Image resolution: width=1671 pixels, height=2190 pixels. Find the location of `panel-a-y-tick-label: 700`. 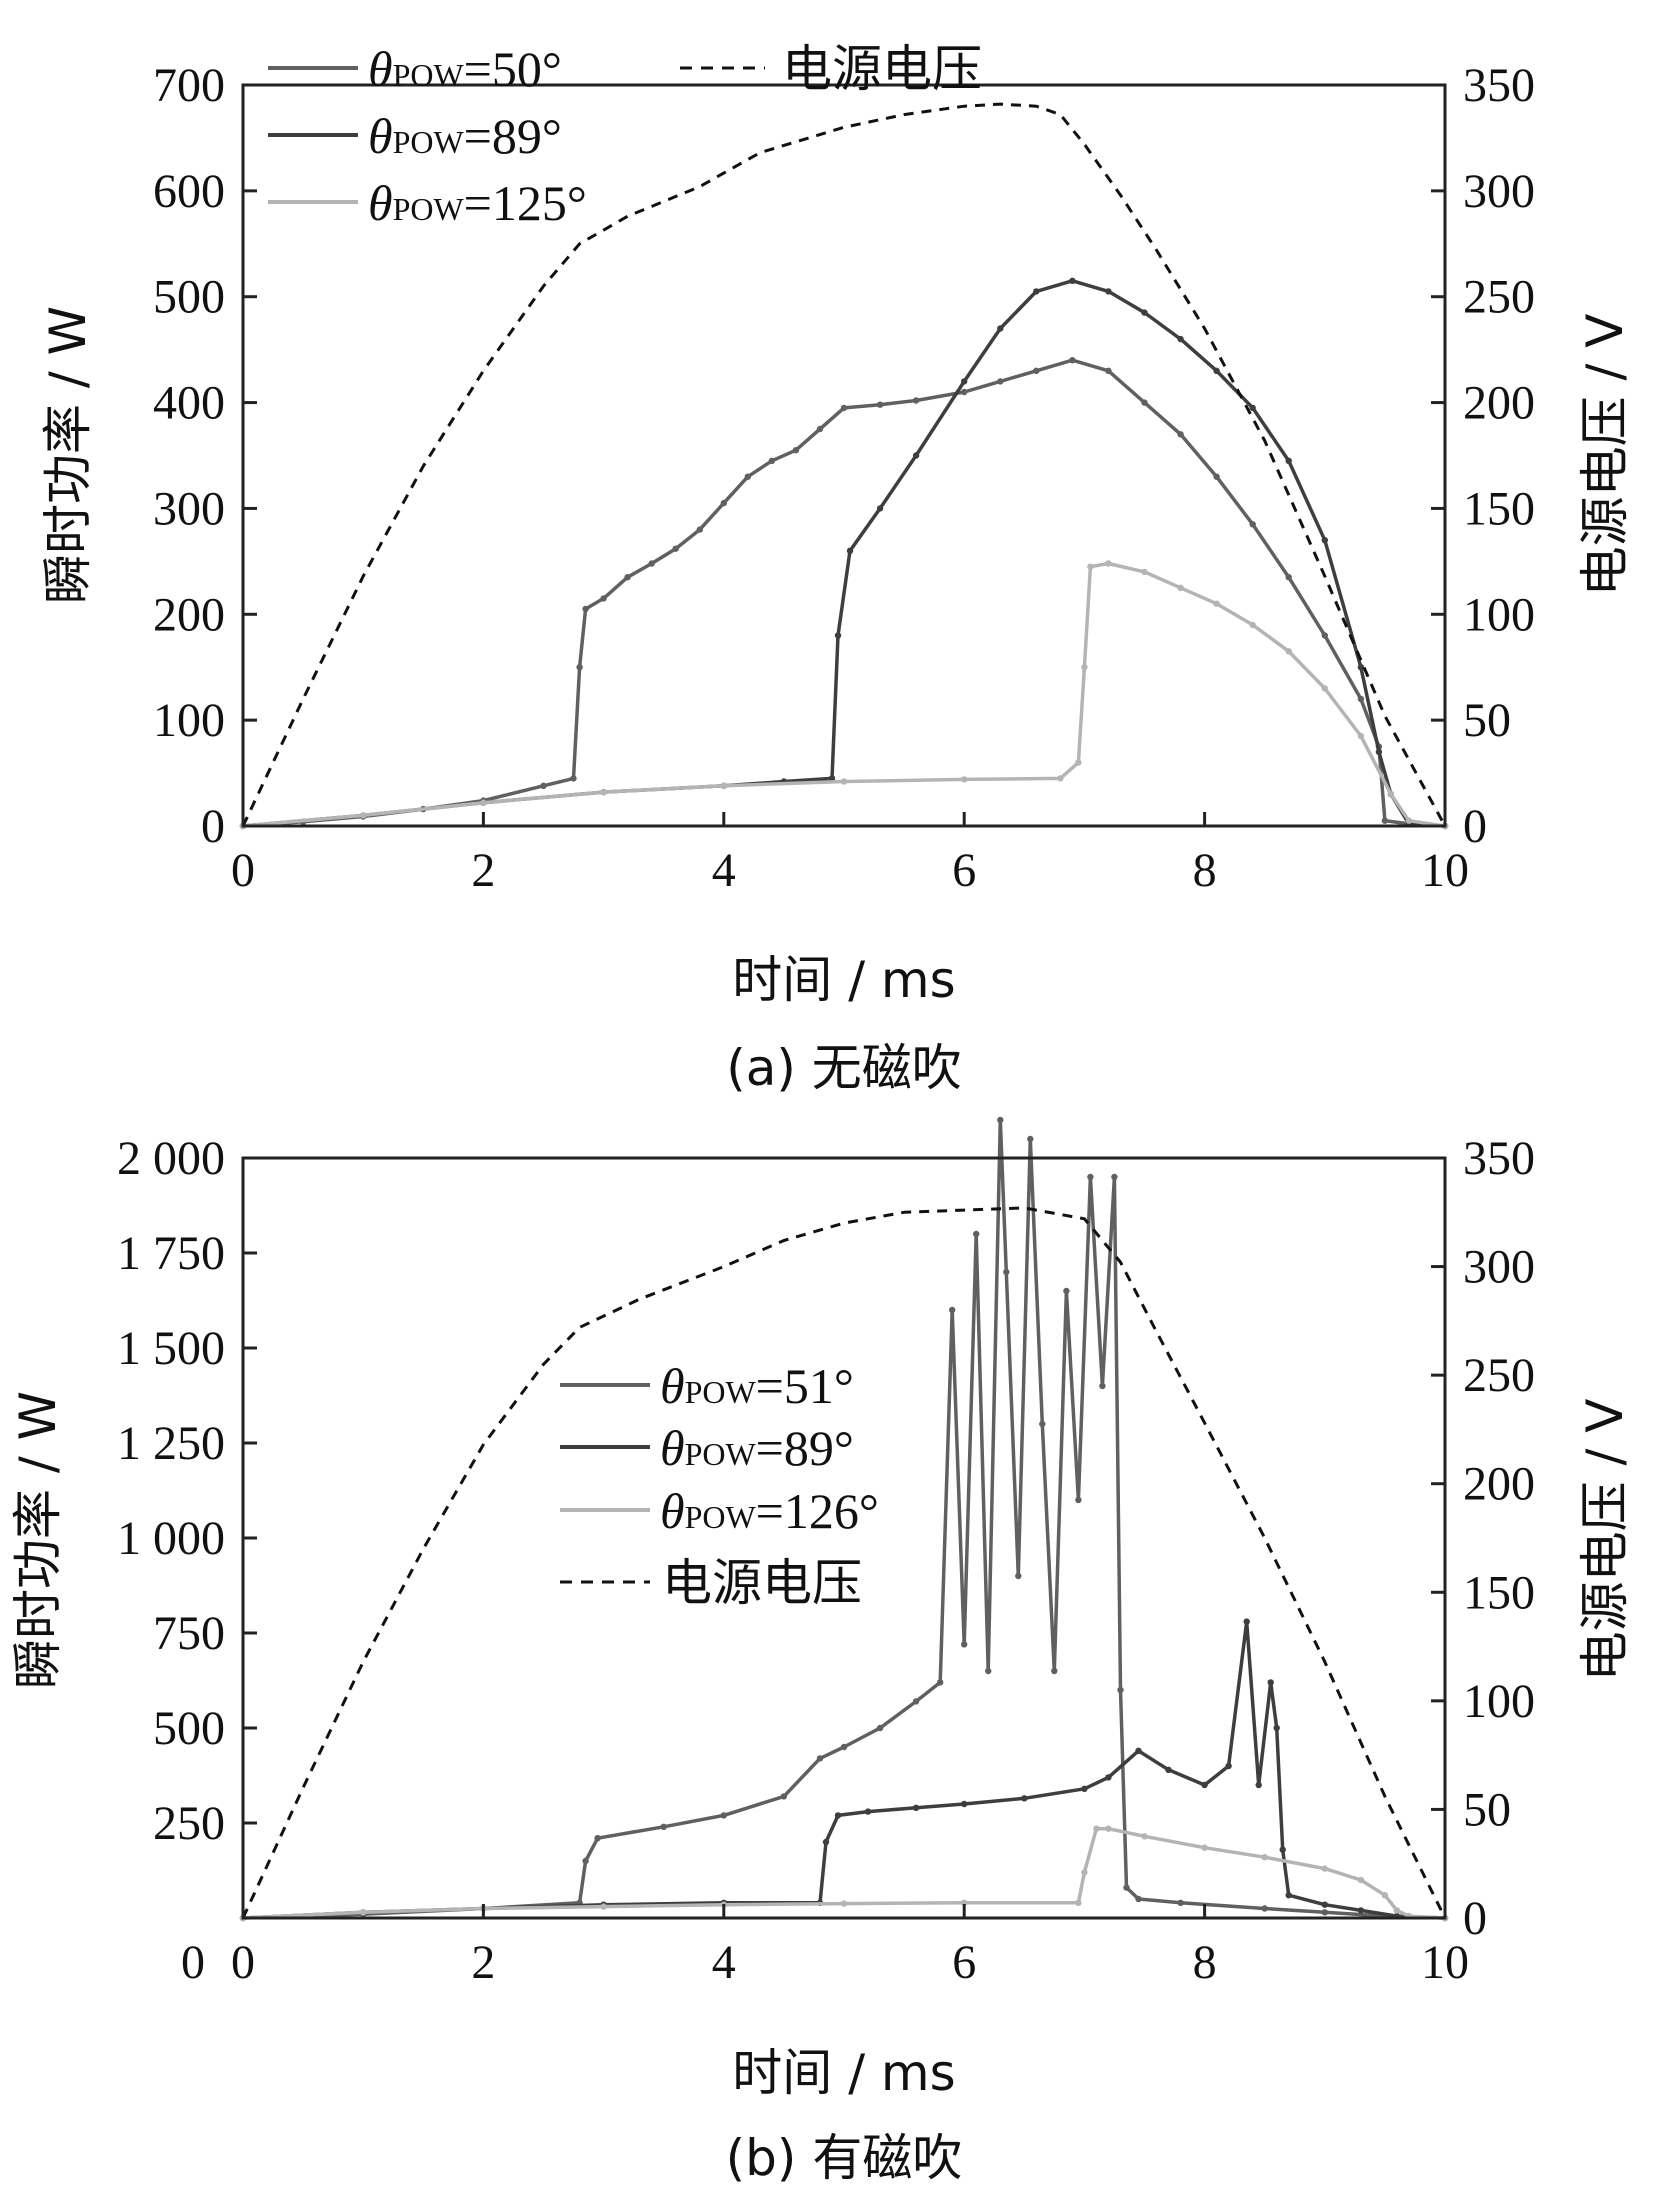

panel-a-y-tick-label: 700 is located at coordinates (189, 85).